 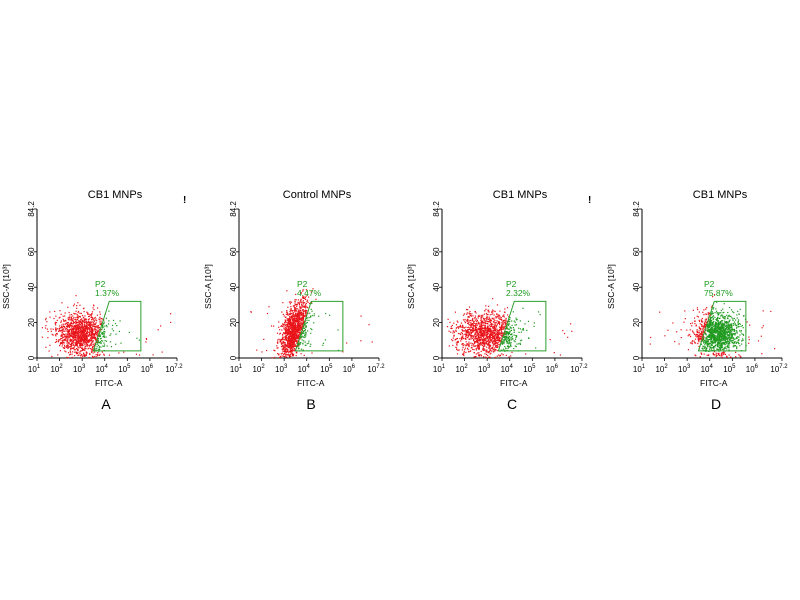 I want to click on y-tick-label: 0, so click(x=636, y=357).